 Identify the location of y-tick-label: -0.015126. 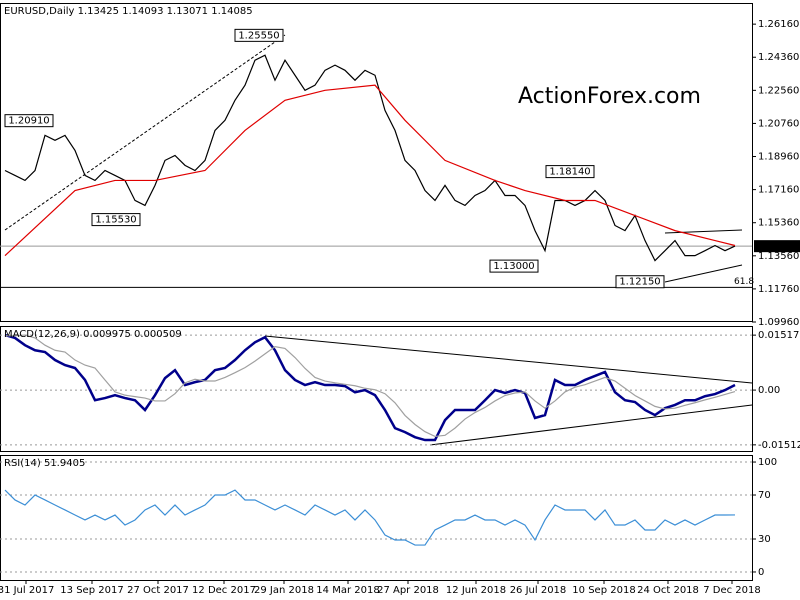
(779, 445).